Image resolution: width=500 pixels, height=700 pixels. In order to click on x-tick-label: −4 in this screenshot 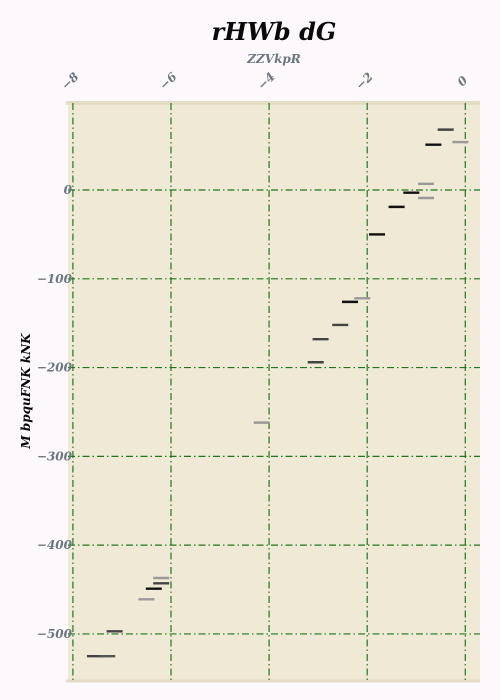, I will do `click(266, 81)`.